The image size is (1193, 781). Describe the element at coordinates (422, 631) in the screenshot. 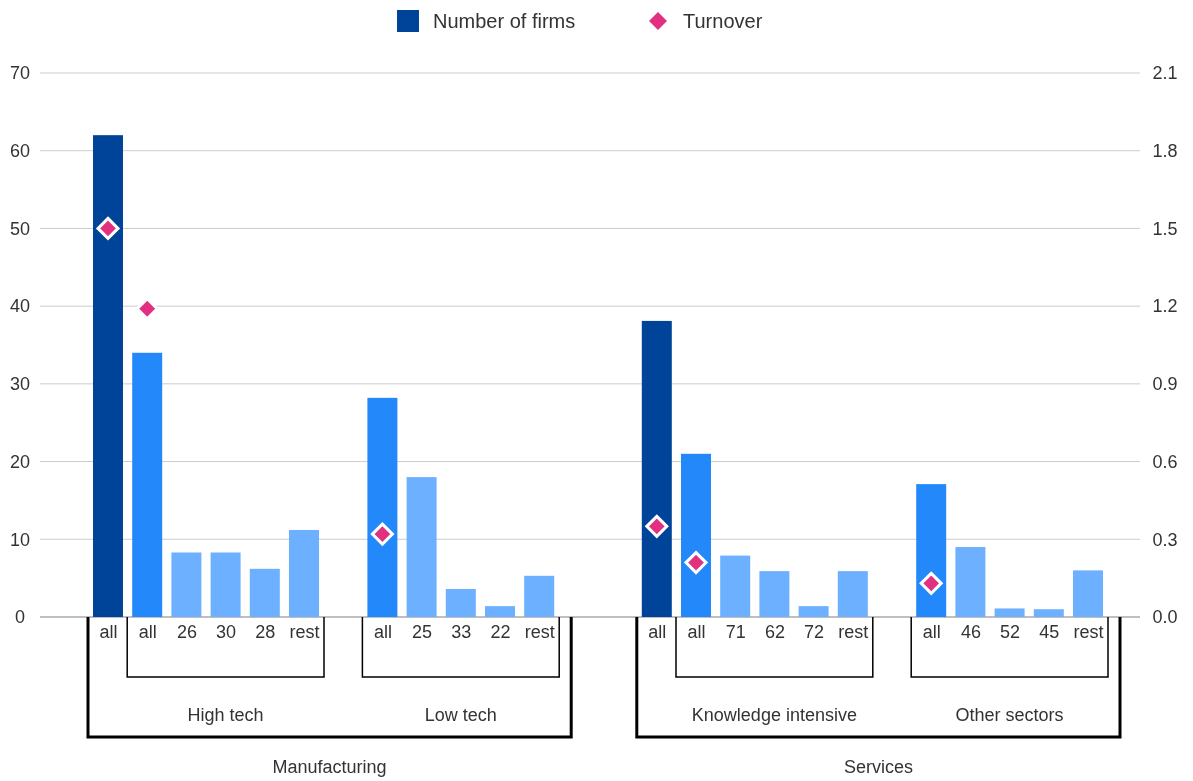

I see `x-tick-label: 25` at that location.